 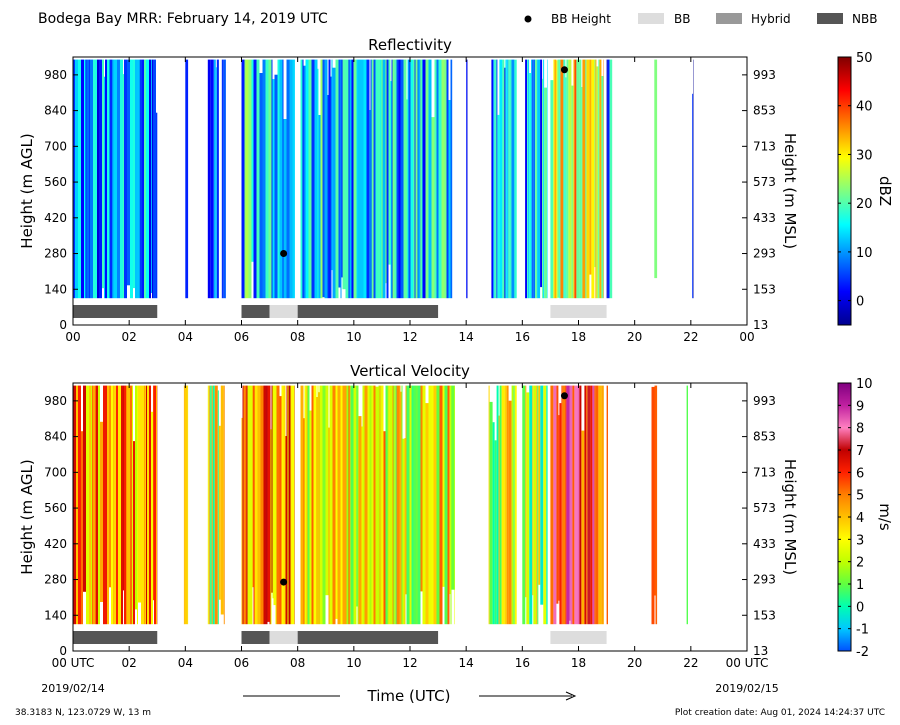 What do you see at coordinates (63, 325) in the screenshot?
I see `y-tick-label: 0` at bounding box center [63, 325].